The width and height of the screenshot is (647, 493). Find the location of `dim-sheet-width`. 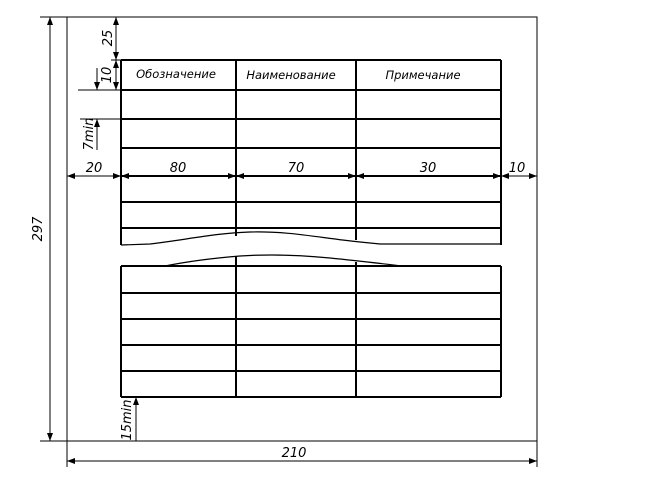

dim-sheet-width is located at coordinates (302, 454).